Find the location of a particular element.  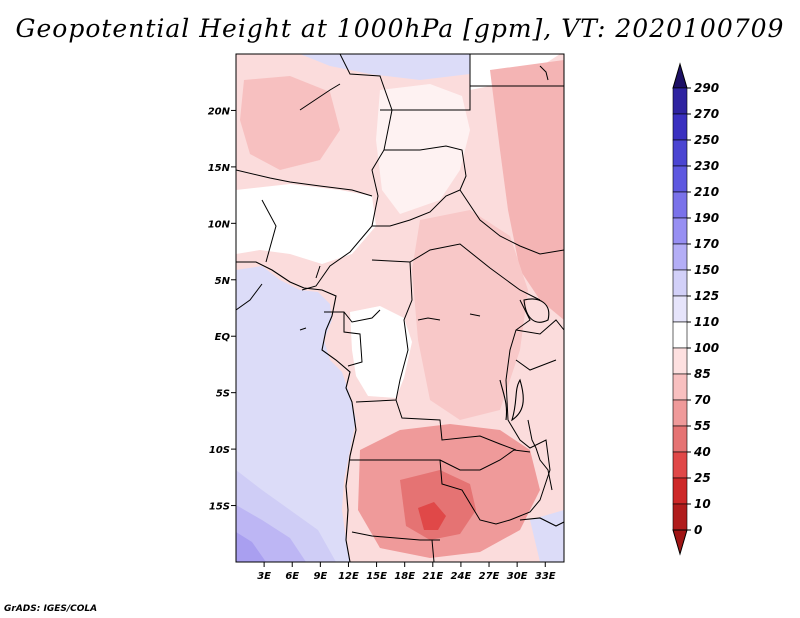

x-tick-label: 9E is located at coordinates (320, 576).